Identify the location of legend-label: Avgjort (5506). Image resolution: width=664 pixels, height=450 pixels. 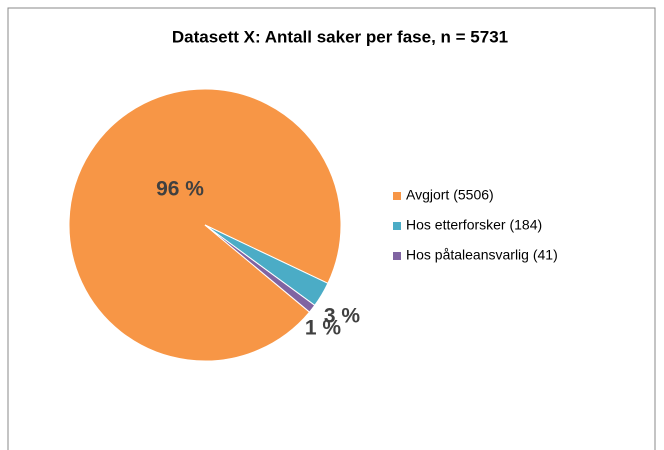
(450, 195).